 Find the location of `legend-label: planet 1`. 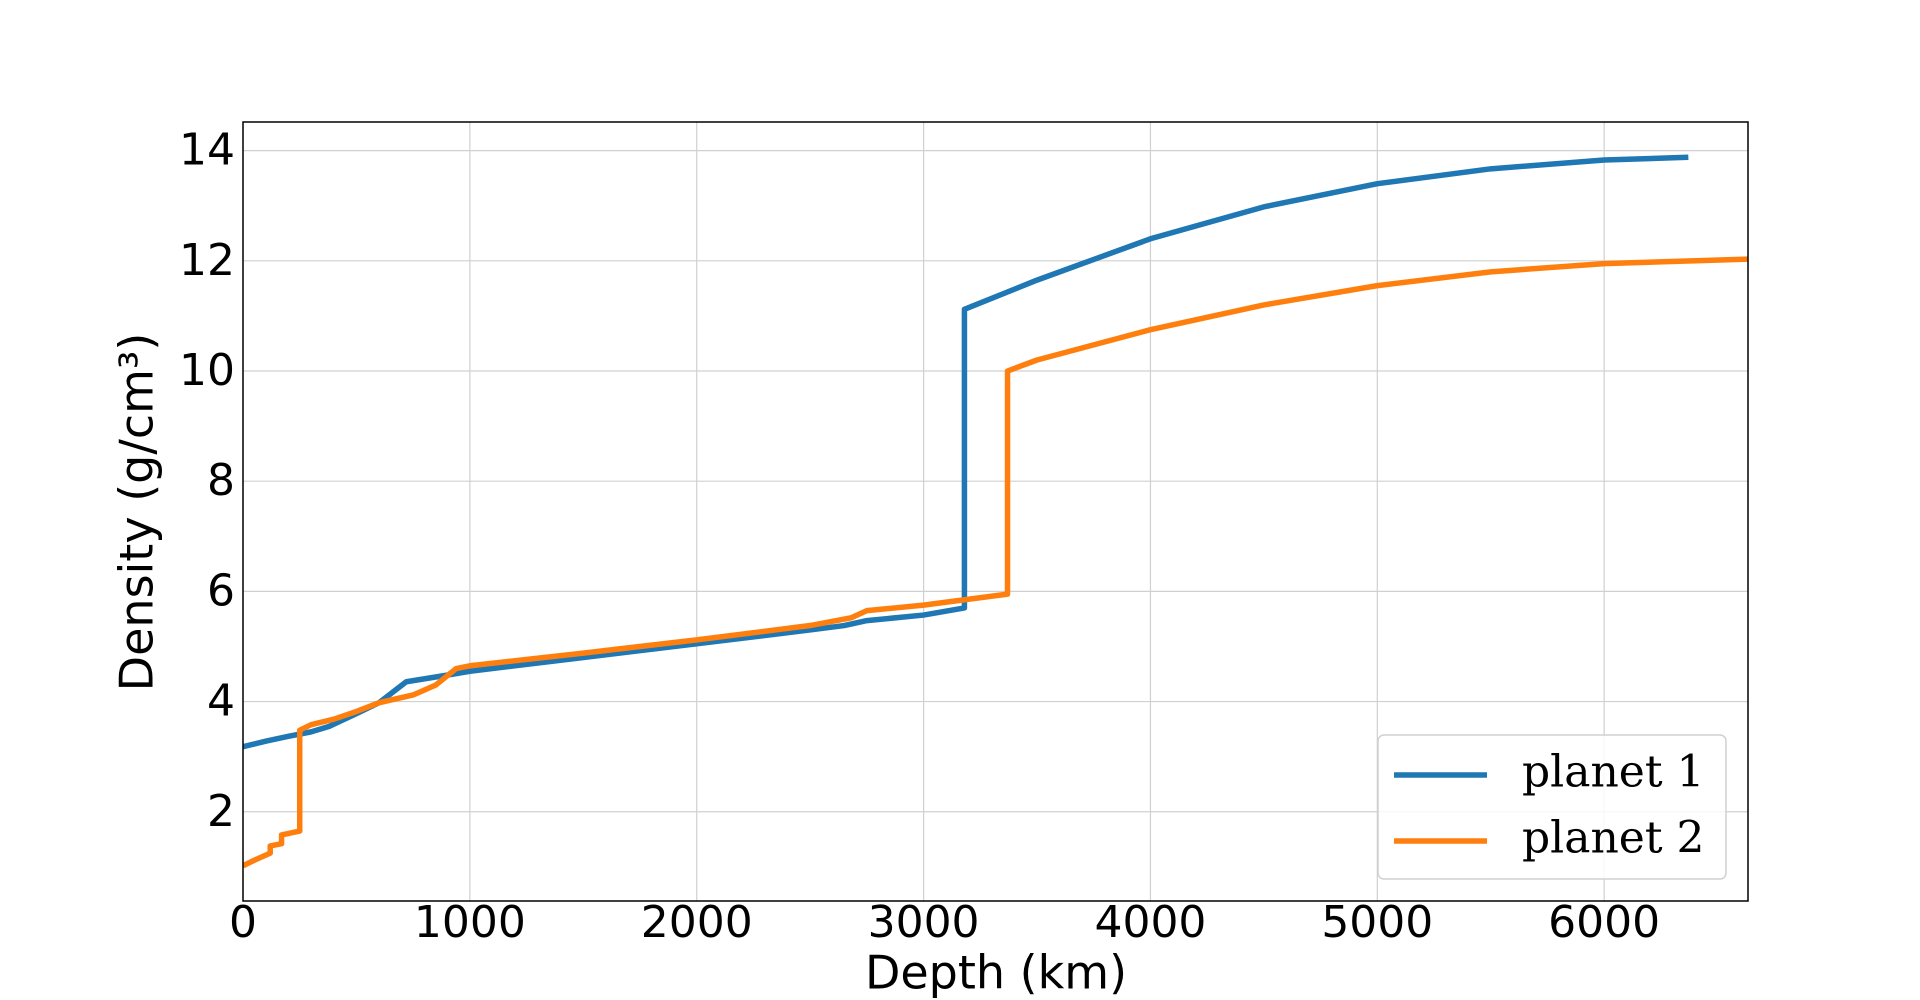

legend-label: planet 1 is located at coordinates (1613, 772).